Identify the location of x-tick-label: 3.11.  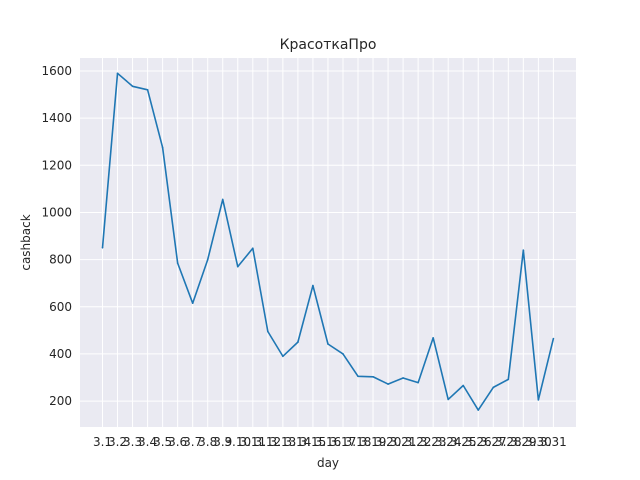
(252, 442).